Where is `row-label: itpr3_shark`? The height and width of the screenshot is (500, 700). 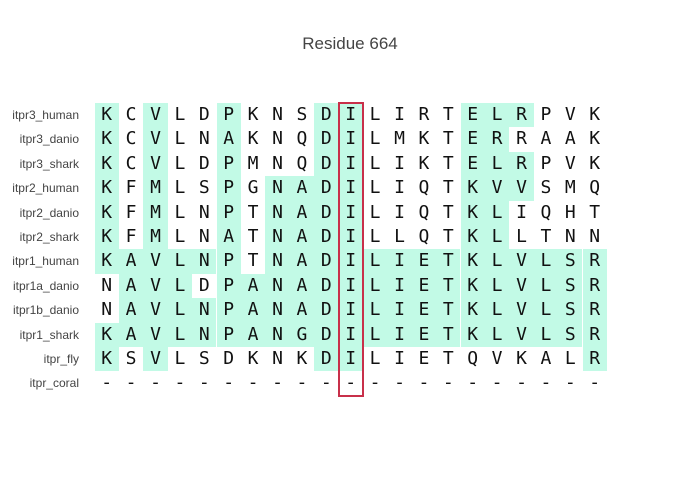
row-label: itpr3_shark is located at coordinates (49, 163).